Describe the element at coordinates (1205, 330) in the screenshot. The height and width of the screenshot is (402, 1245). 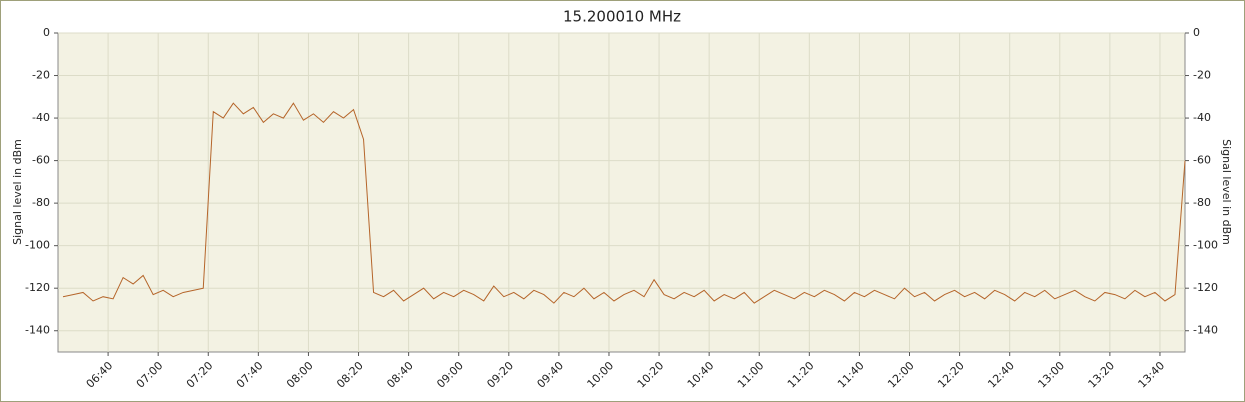
I see `y2-tick-label: -140` at that location.